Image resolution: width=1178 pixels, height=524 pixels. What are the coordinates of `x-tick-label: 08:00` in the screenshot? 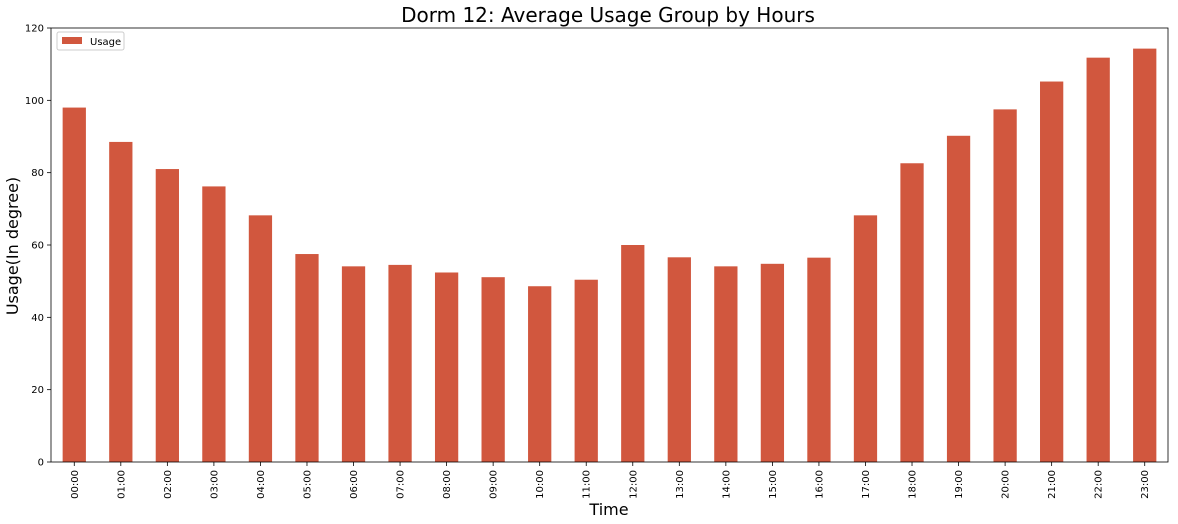 It's located at (447, 484).